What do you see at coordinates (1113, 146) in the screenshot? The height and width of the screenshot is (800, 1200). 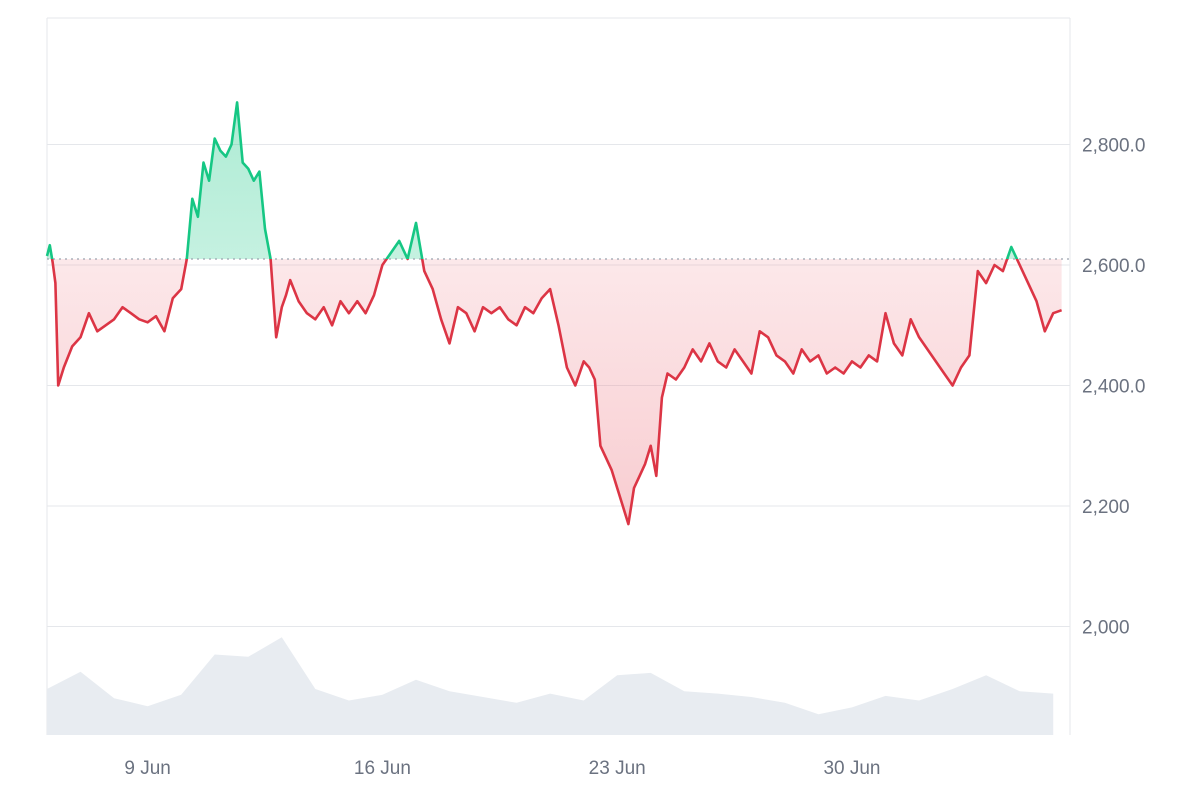 I see `y-tick-label: 2,800.0` at bounding box center [1113, 146].